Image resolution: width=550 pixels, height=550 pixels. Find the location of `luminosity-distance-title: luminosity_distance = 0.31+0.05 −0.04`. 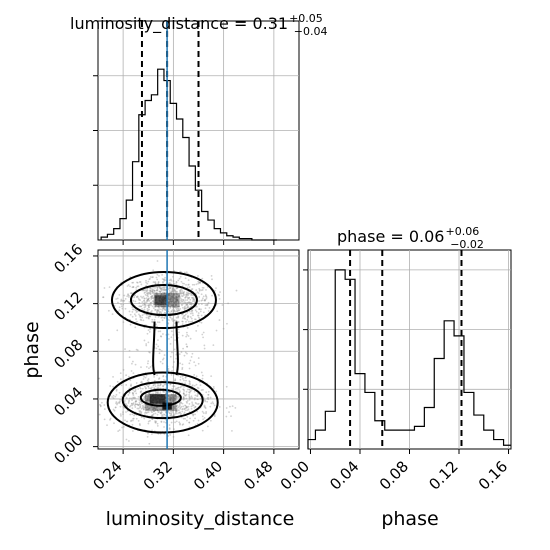

luminosity-distance-title: luminosity_distance = 0.31+0.05 −0.04 is located at coordinates (199, 25).